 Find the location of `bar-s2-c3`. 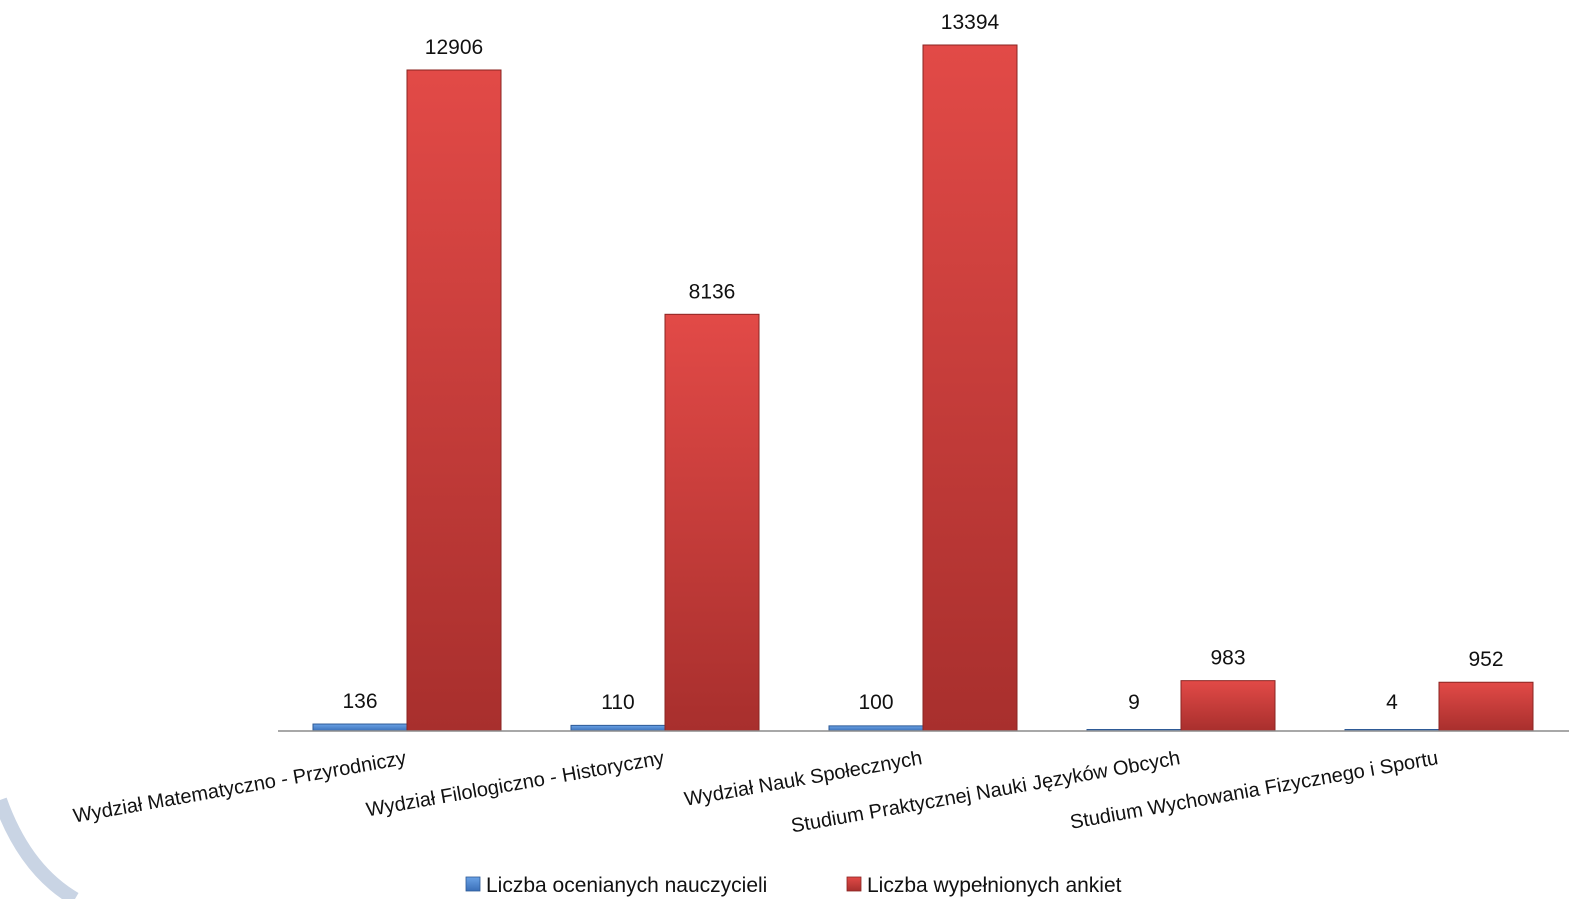

bar-s2-c3 is located at coordinates (970, 388).